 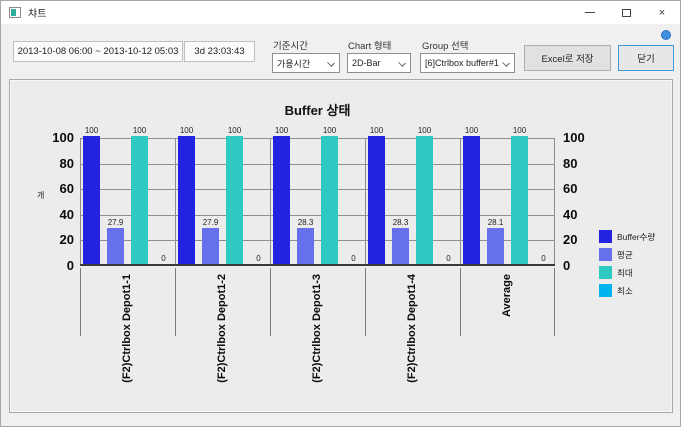 I want to click on titlebar: 챠트 ×, so click(x=340, y=12).